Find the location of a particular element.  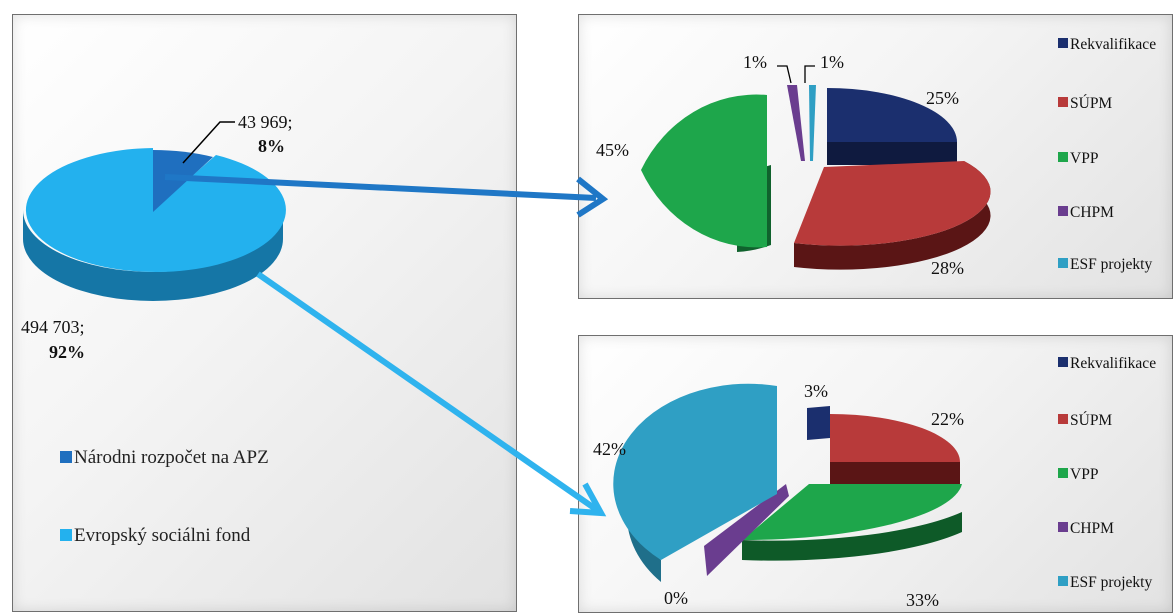

label-esf-percent: 92% is located at coordinates (67, 352).